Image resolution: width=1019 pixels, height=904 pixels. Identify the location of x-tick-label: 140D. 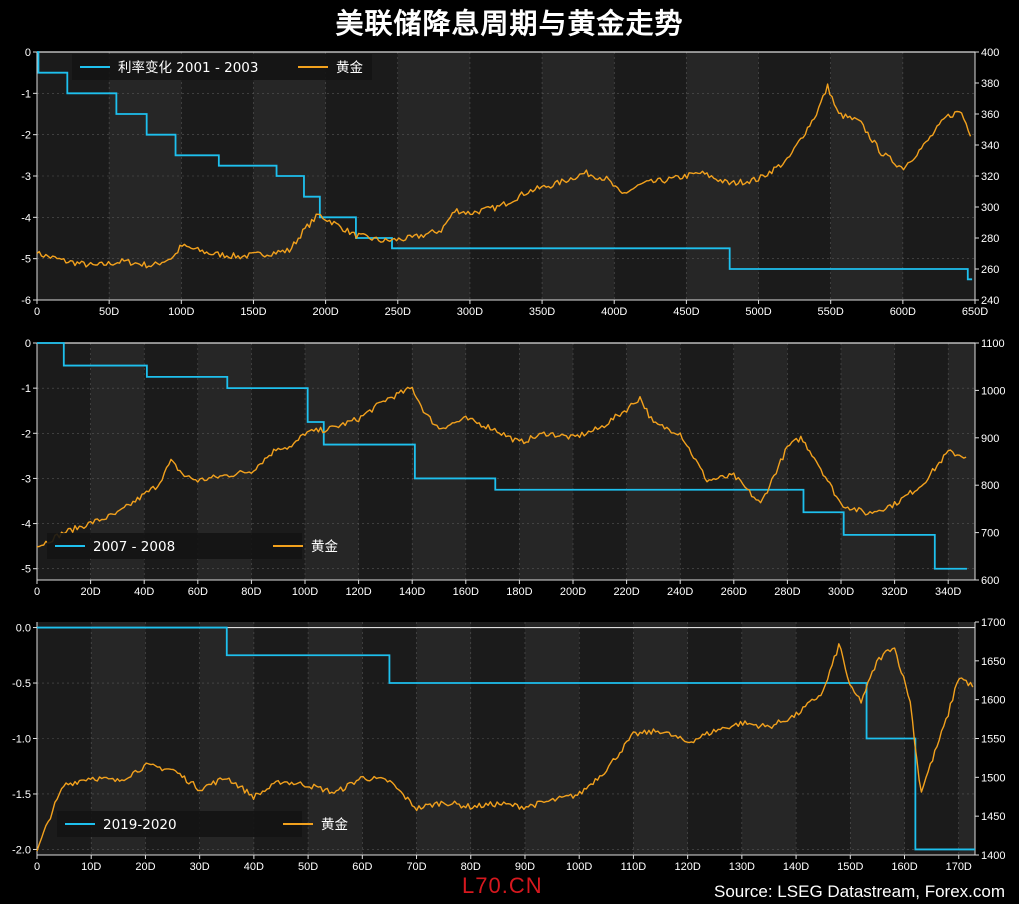
(796, 867).